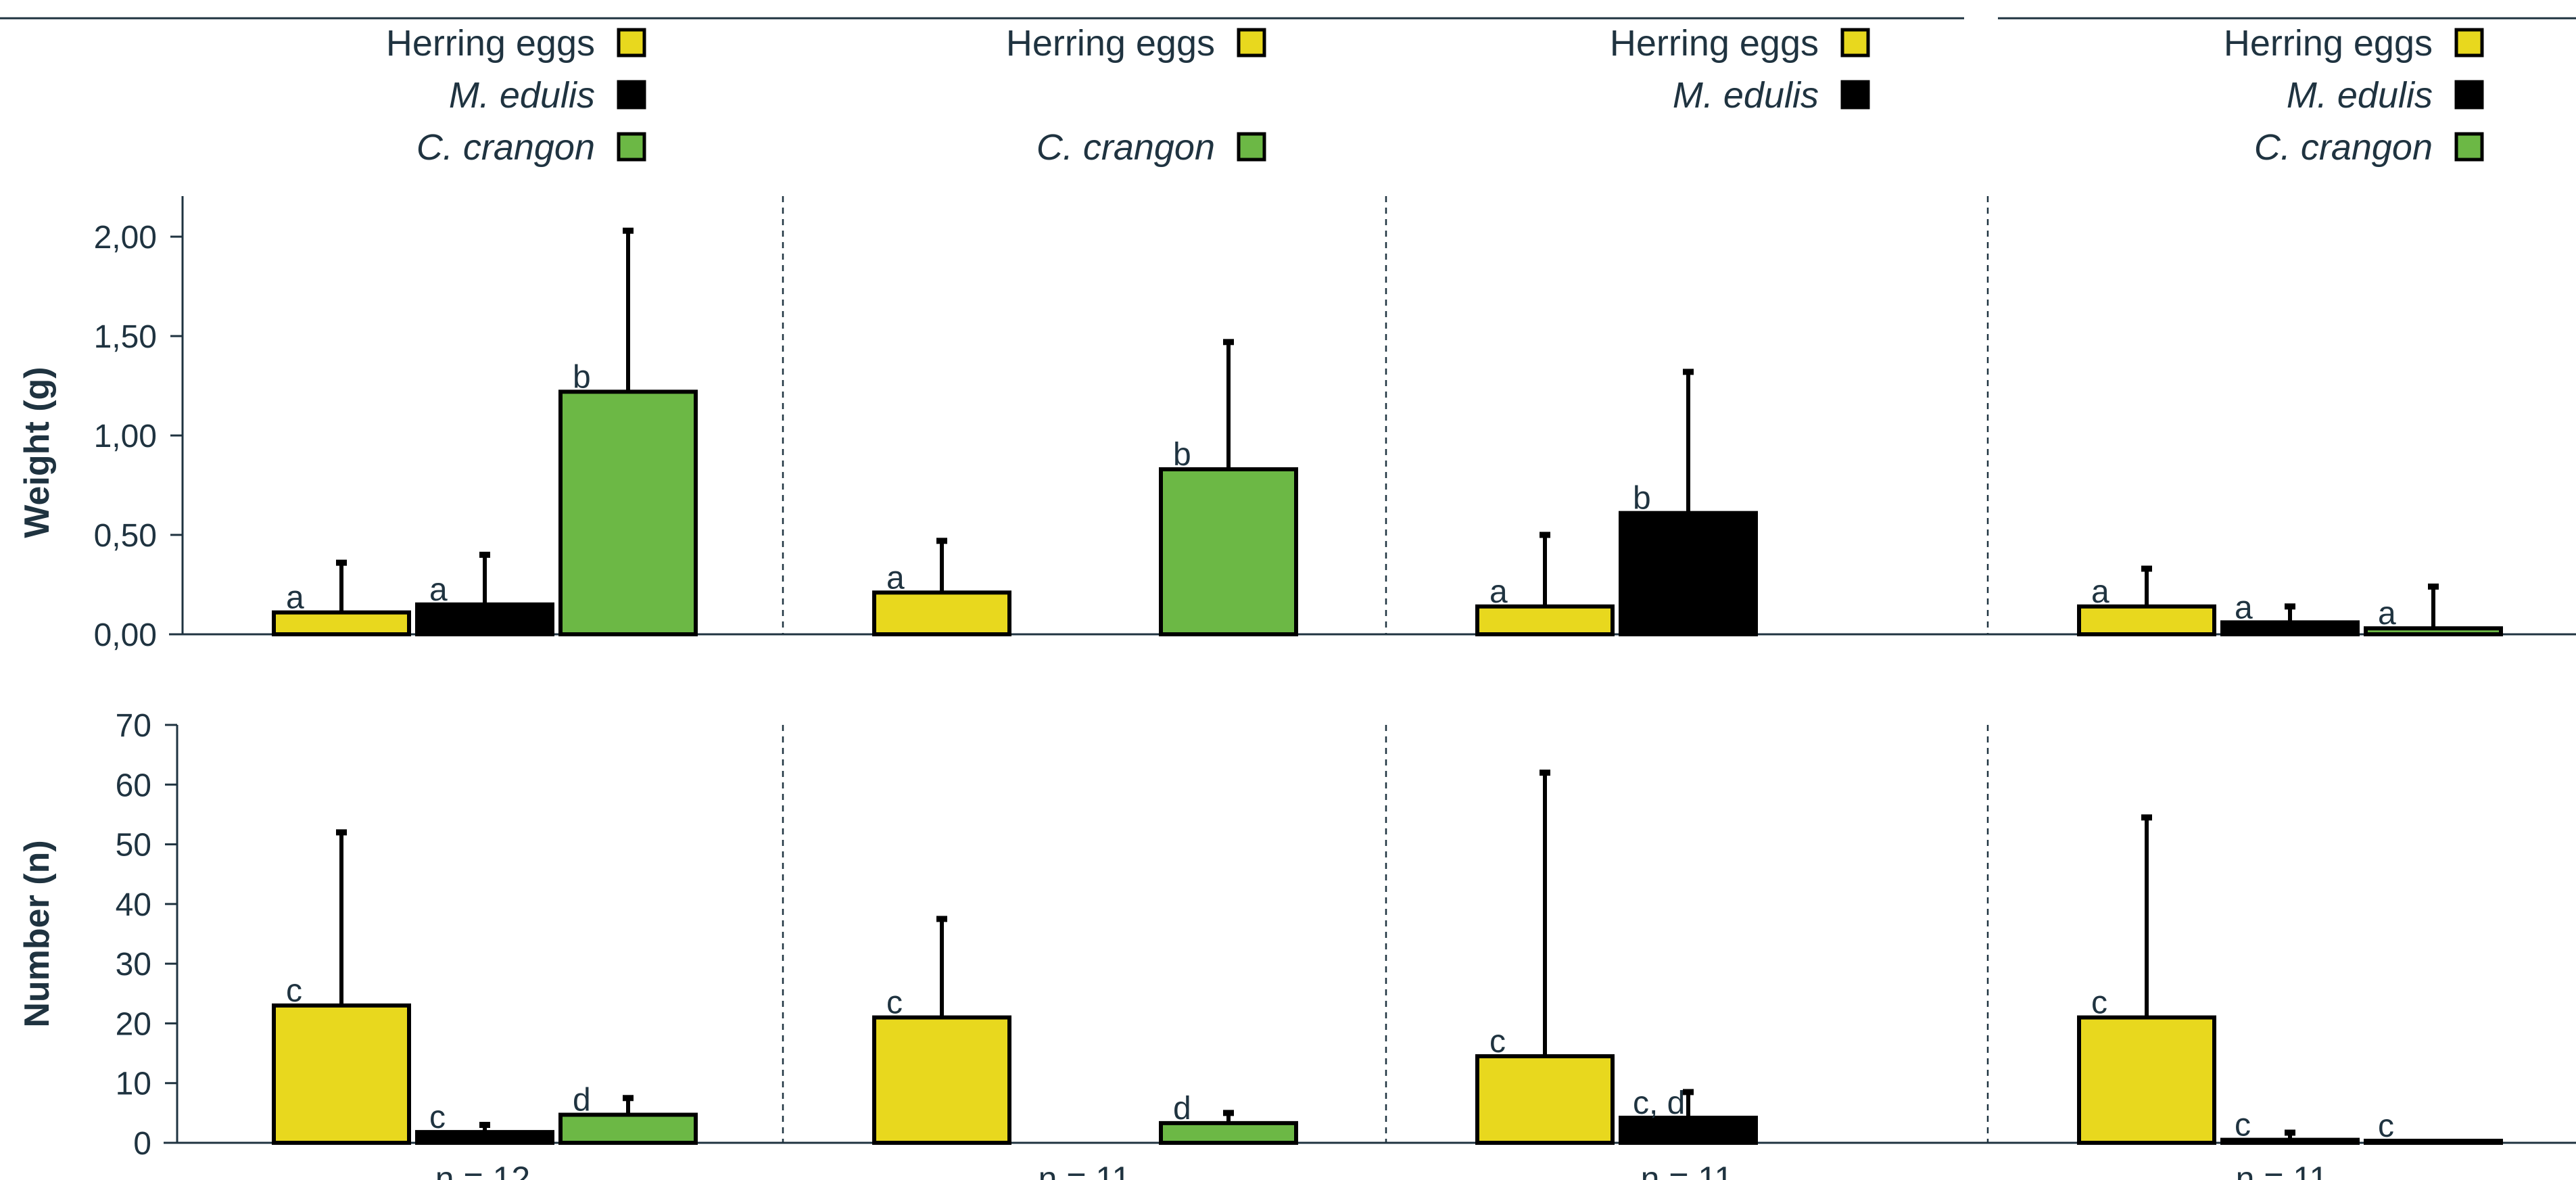 The width and height of the screenshot is (2576, 1180). Describe the element at coordinates (125, 635) in the screenshot. I see `weight-y-tick-label: 0,00` at that location.